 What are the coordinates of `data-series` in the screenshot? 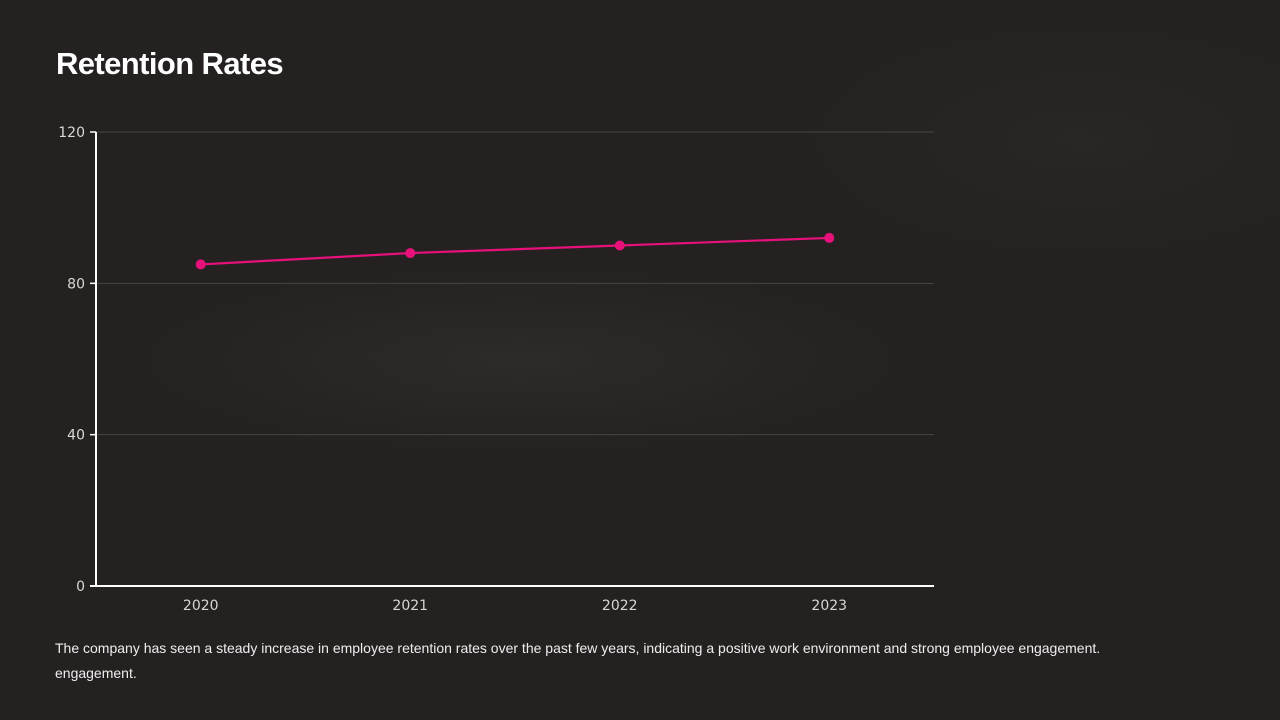 It's located at (515, 251).